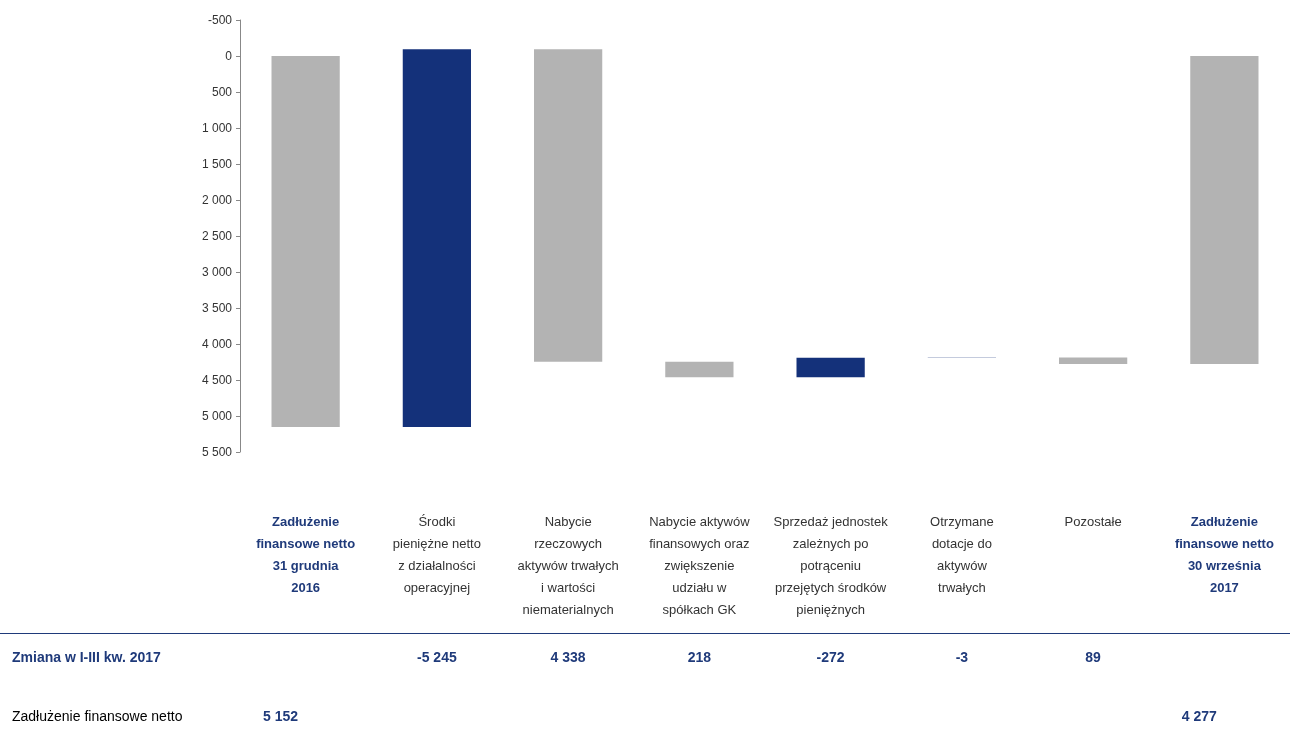 Image resolution: width=1290 pixels, height=744 pixels. Describe the element at coordinates (568, 657) in the screenshot. I see `data-label: 4 338` at that location.